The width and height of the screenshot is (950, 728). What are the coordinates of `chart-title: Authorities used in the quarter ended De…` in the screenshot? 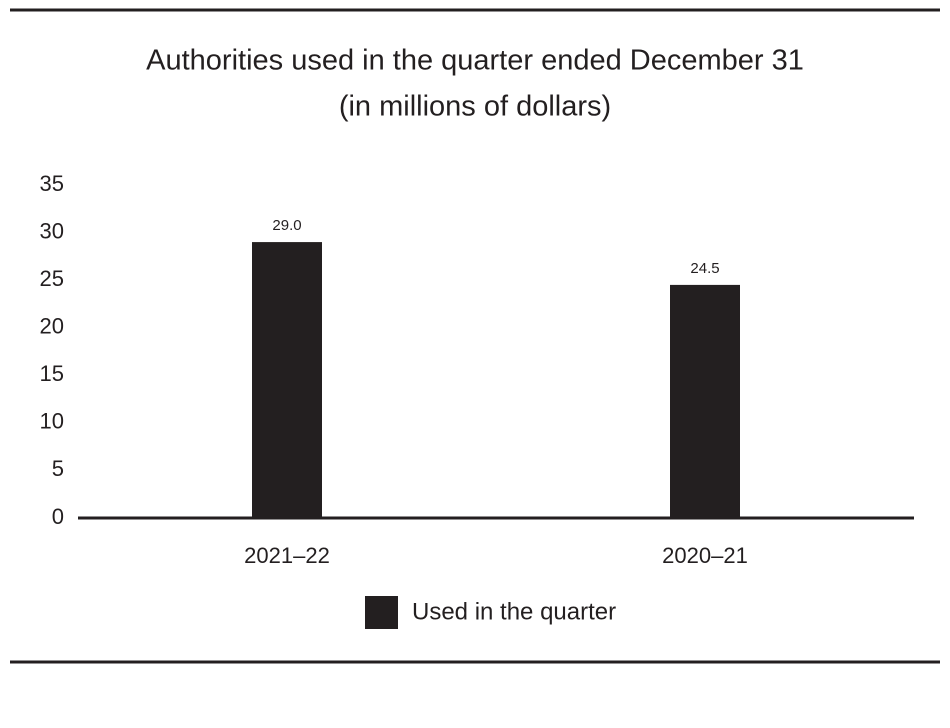 It's located at (475, 61).